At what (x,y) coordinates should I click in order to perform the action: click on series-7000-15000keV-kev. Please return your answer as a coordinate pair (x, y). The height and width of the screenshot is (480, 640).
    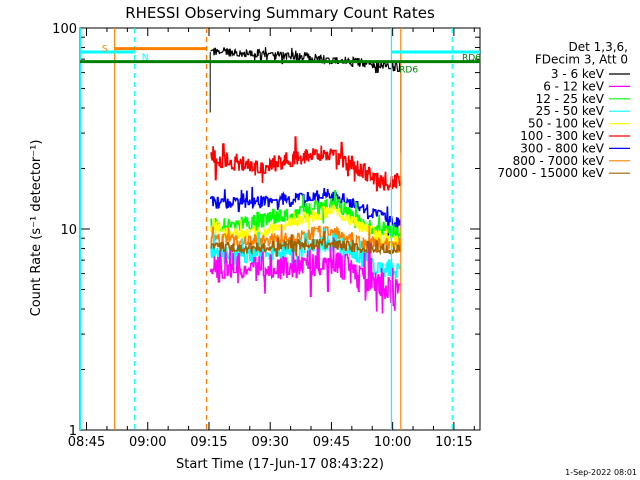
    Looking at the image, I should click on (305, 244).